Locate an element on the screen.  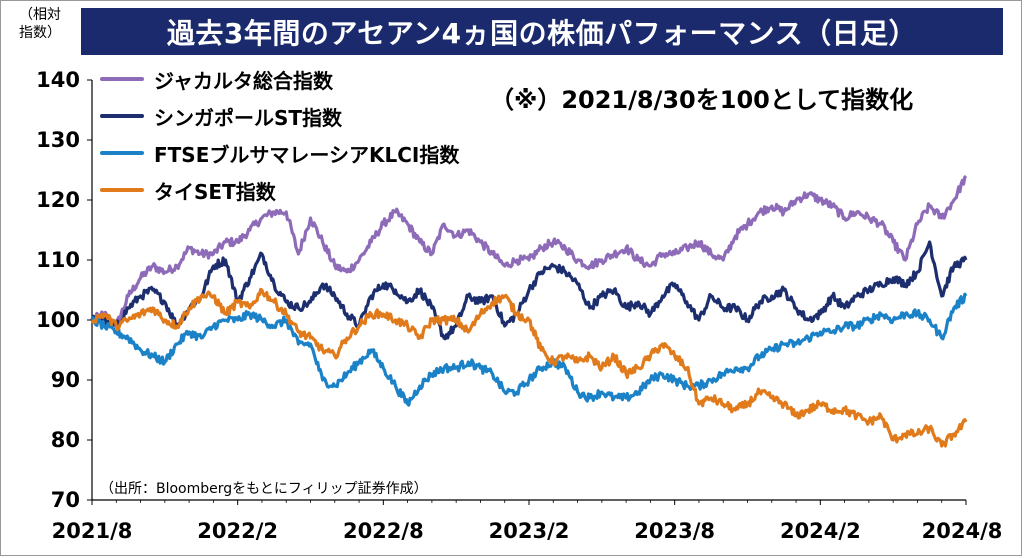
x-tick-label: 2022/2 is located at coordinates (237, 531).